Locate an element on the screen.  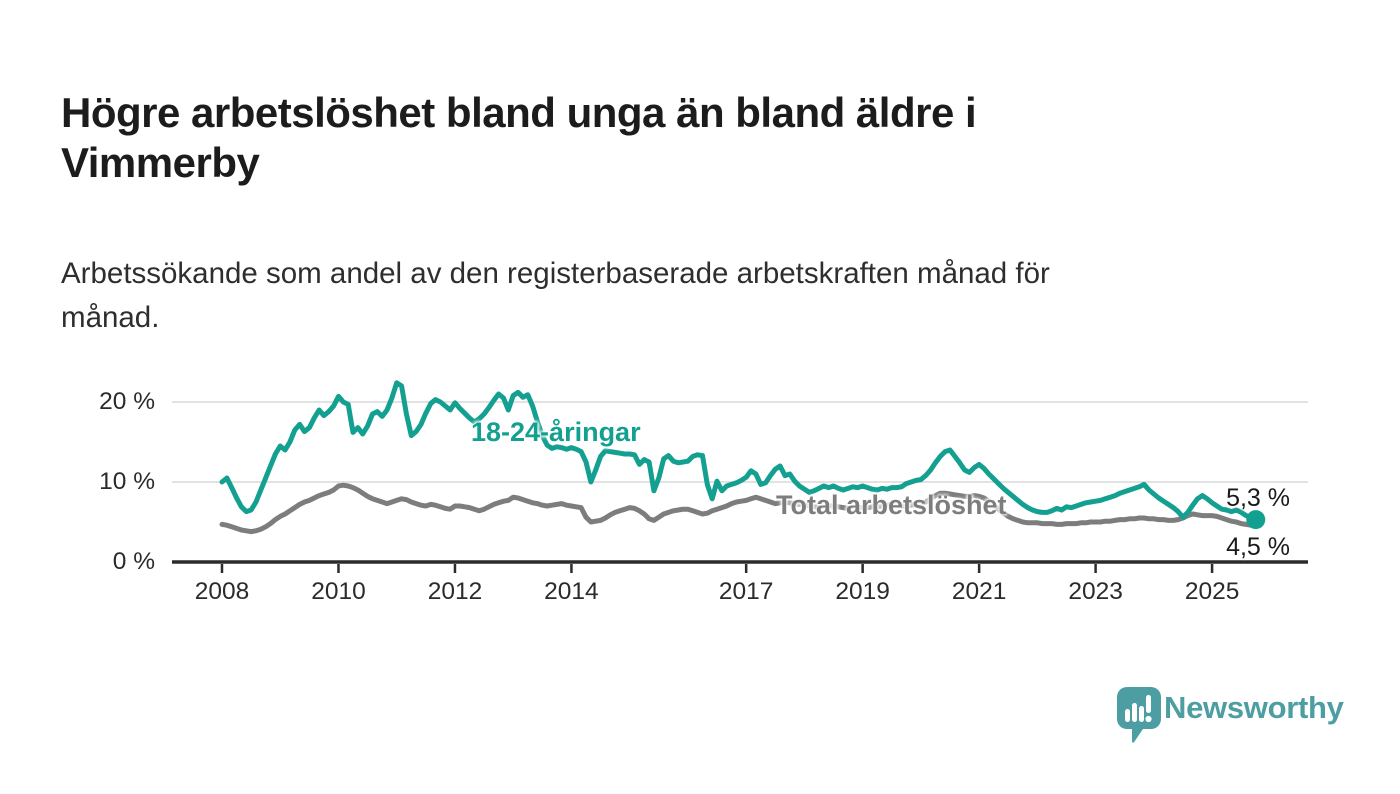
newsworthy-logo-text: Newsworthy is located at coordinates (1254, 707).